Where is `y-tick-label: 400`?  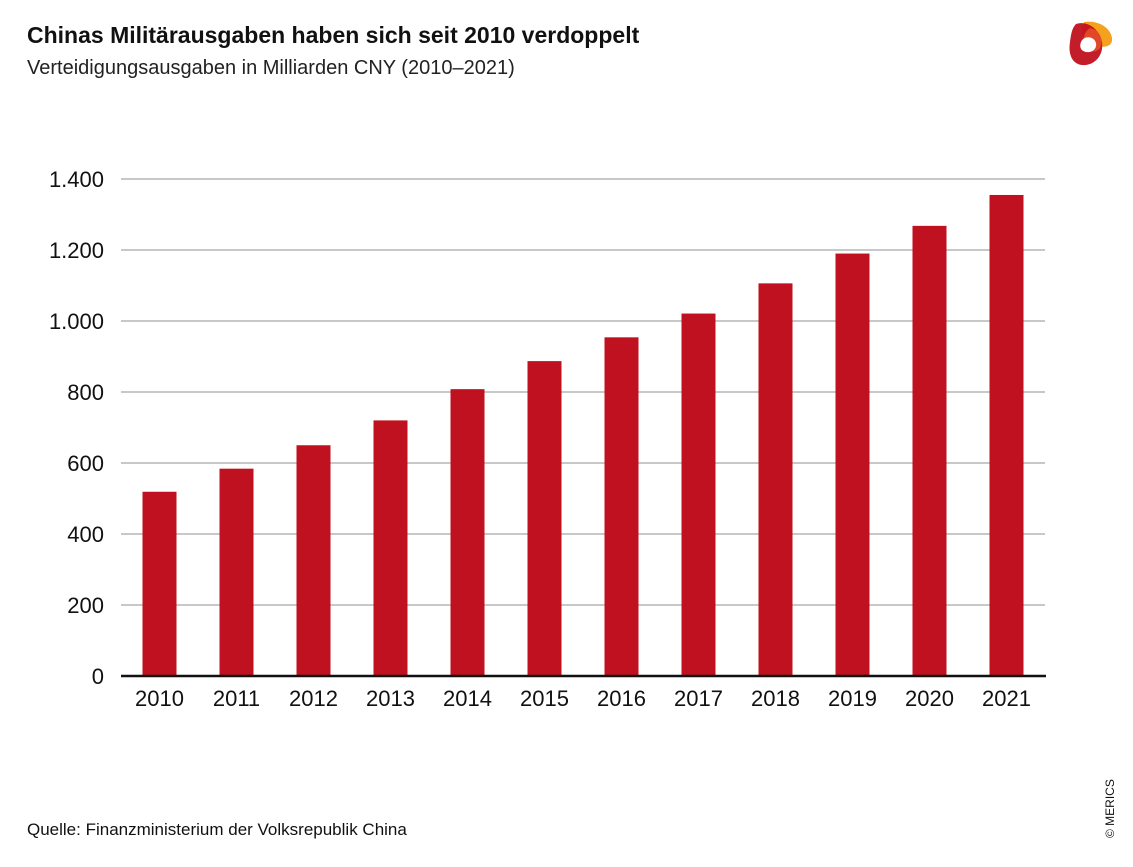
y-tick-label: 400 is located at coordinates (85, 534).